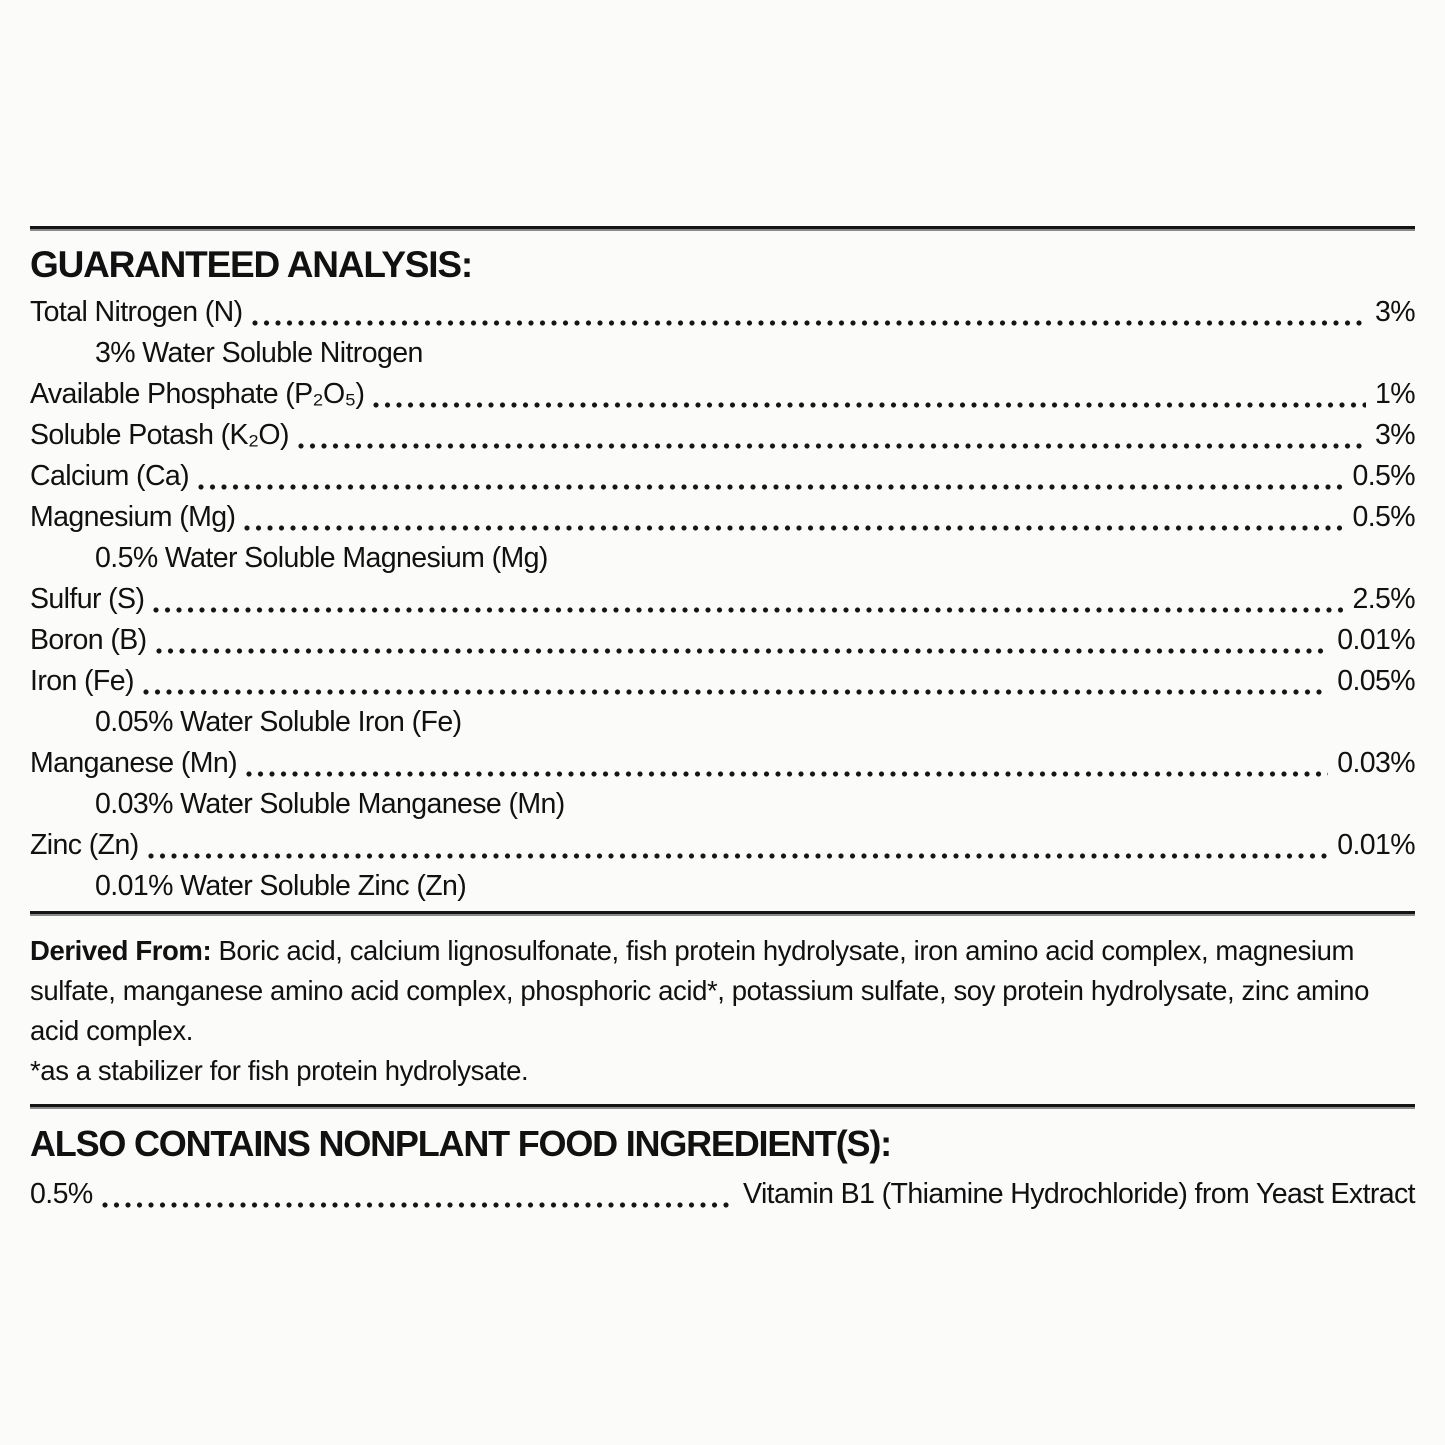 The height and width of the screenshot is (1445, 1445). Describe the element at coordinates (136, 312) in the screenshot. I see `nutrient-label: Total Nitrogen (N)` at that location.